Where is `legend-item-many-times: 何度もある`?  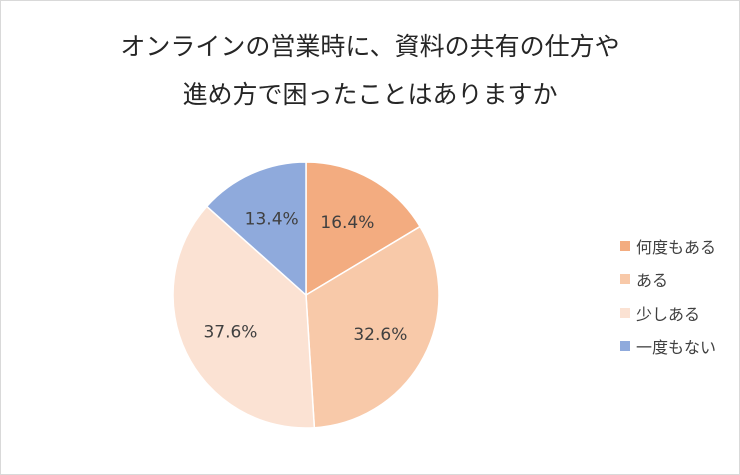 legend-item-many-times: 何度もある is located at coordinates (668, 246).